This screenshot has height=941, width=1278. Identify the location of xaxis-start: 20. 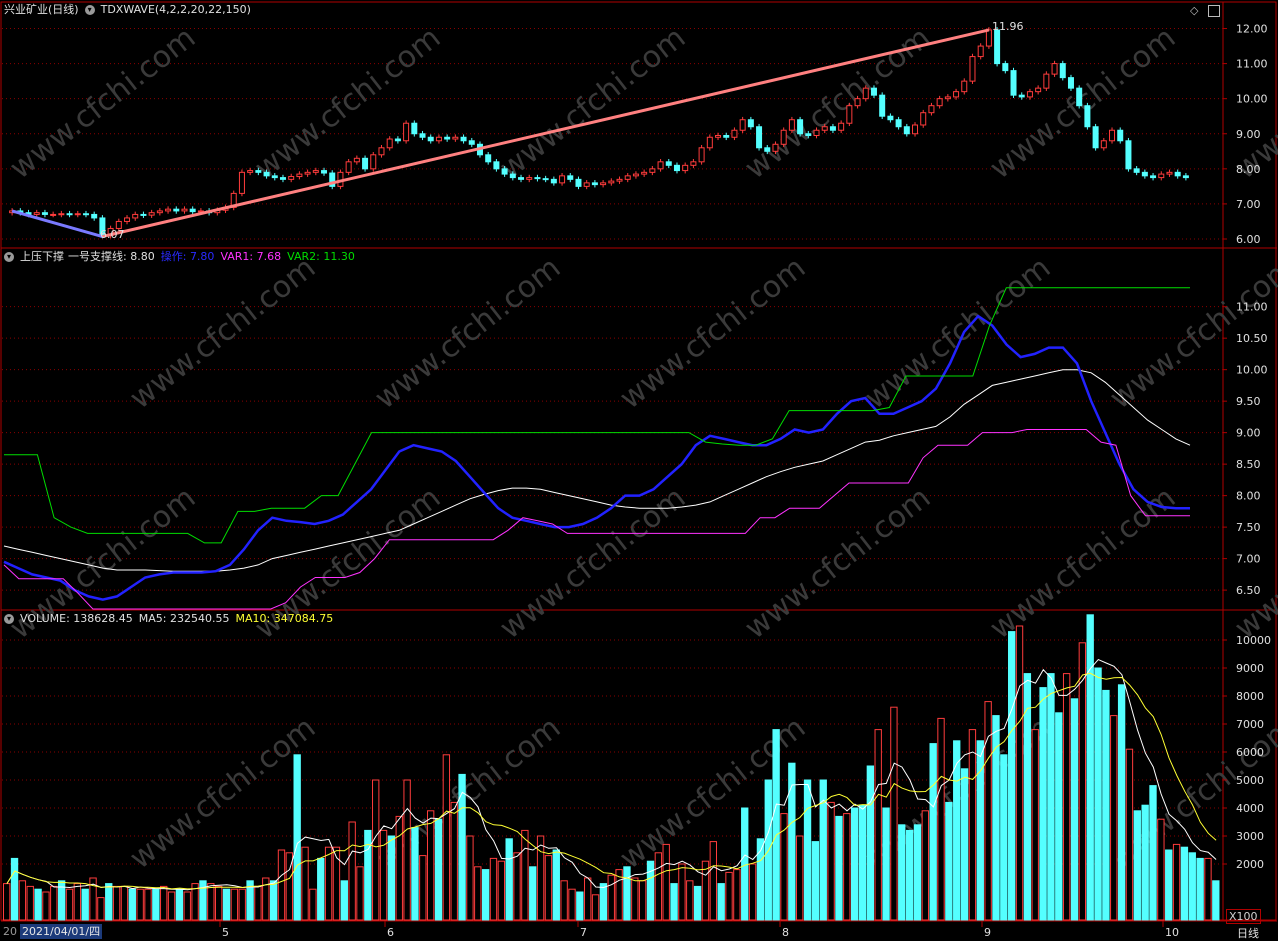
(10, 931).